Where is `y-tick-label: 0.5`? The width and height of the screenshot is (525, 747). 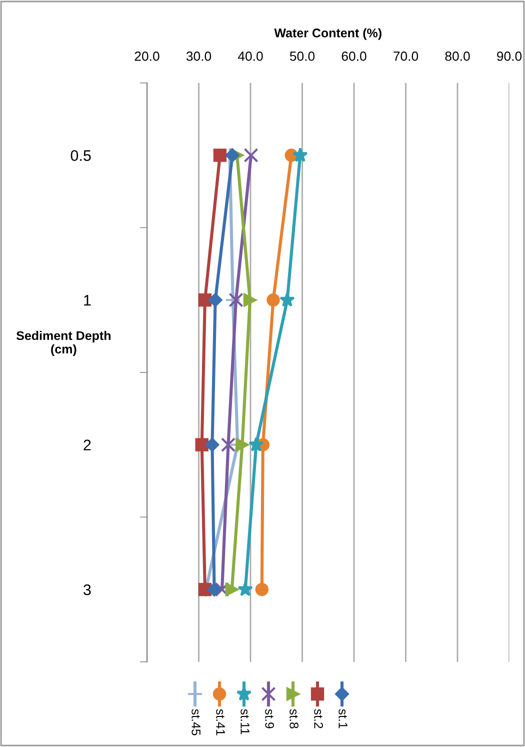 y-tick-label: 0.5 is located at coordinates (80, 155).